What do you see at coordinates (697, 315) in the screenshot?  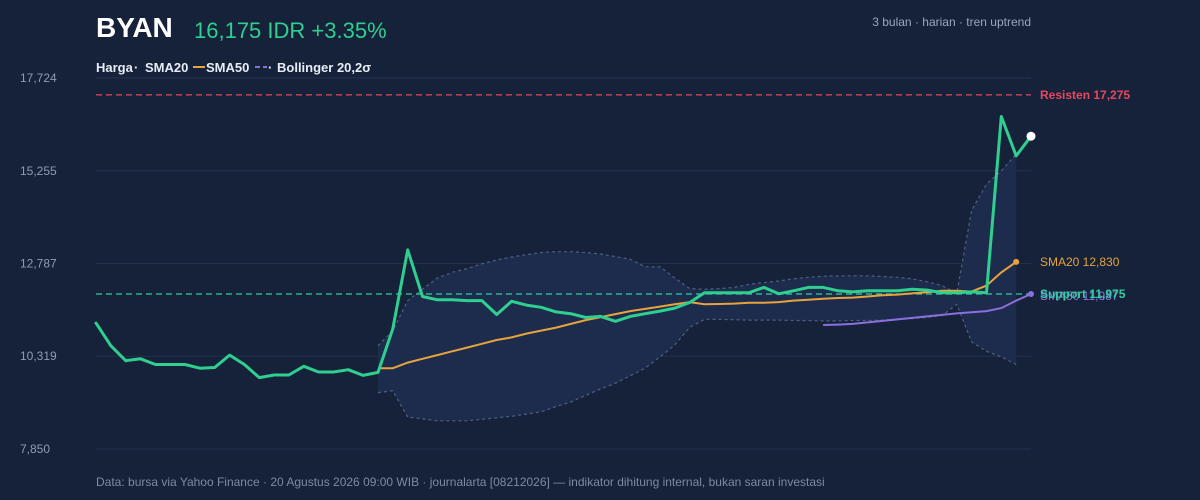 I see `sma20-line` at bounding box center [697, 315].